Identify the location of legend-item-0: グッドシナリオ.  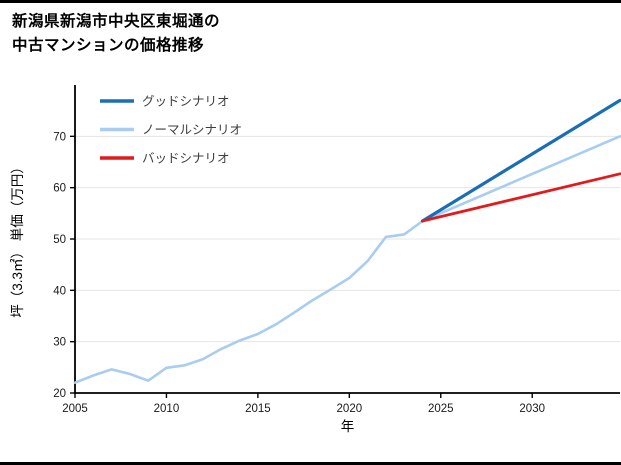
(165, 102).